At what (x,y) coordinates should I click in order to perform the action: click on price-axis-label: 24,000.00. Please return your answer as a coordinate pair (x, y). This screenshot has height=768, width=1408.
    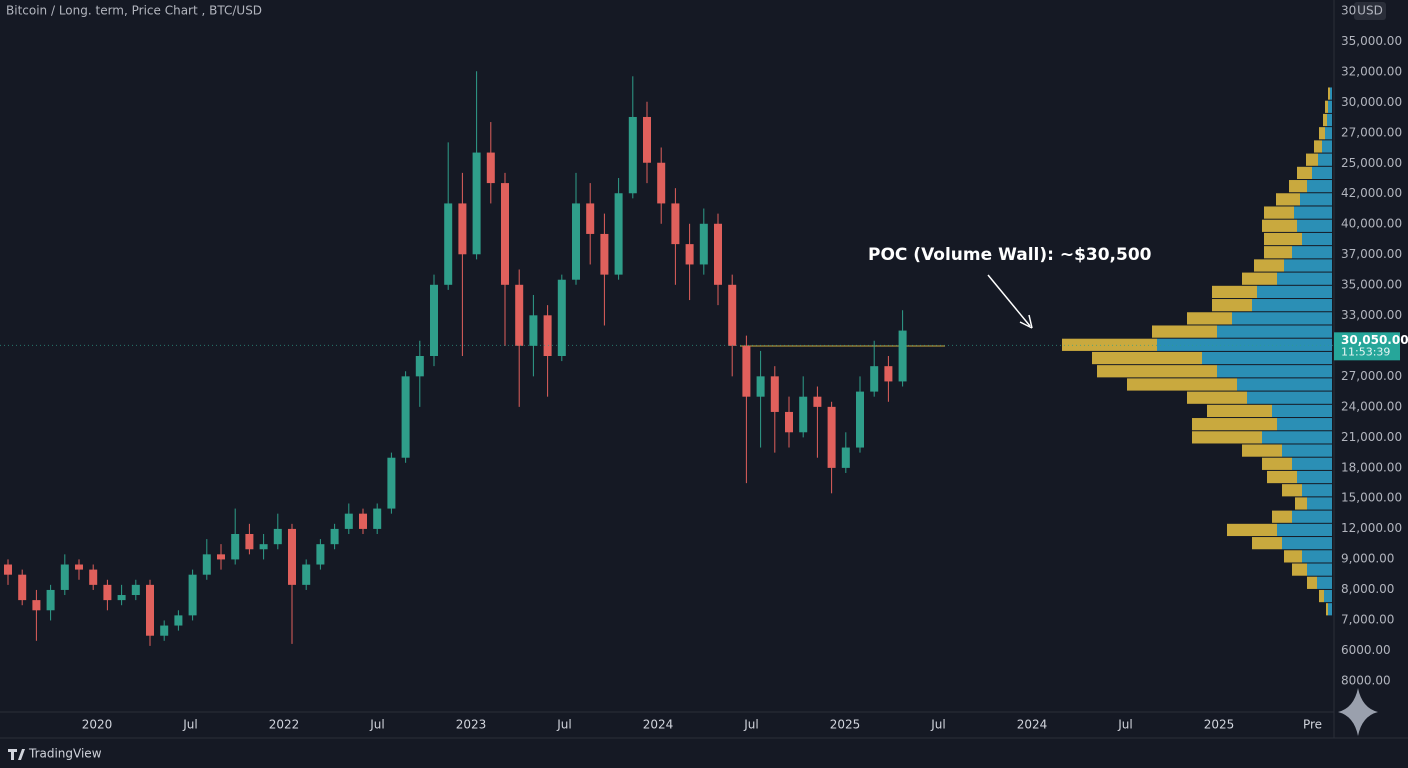
    Looking at the image, I should click on (1371, 406).